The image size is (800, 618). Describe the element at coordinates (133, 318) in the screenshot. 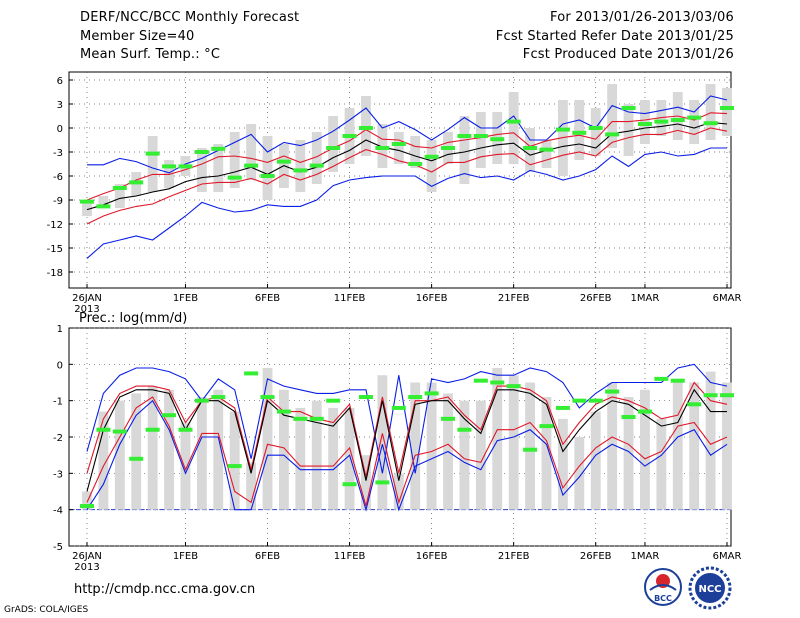

I see `prec-panel-title: Prec.: log(mm/d)` at that location.